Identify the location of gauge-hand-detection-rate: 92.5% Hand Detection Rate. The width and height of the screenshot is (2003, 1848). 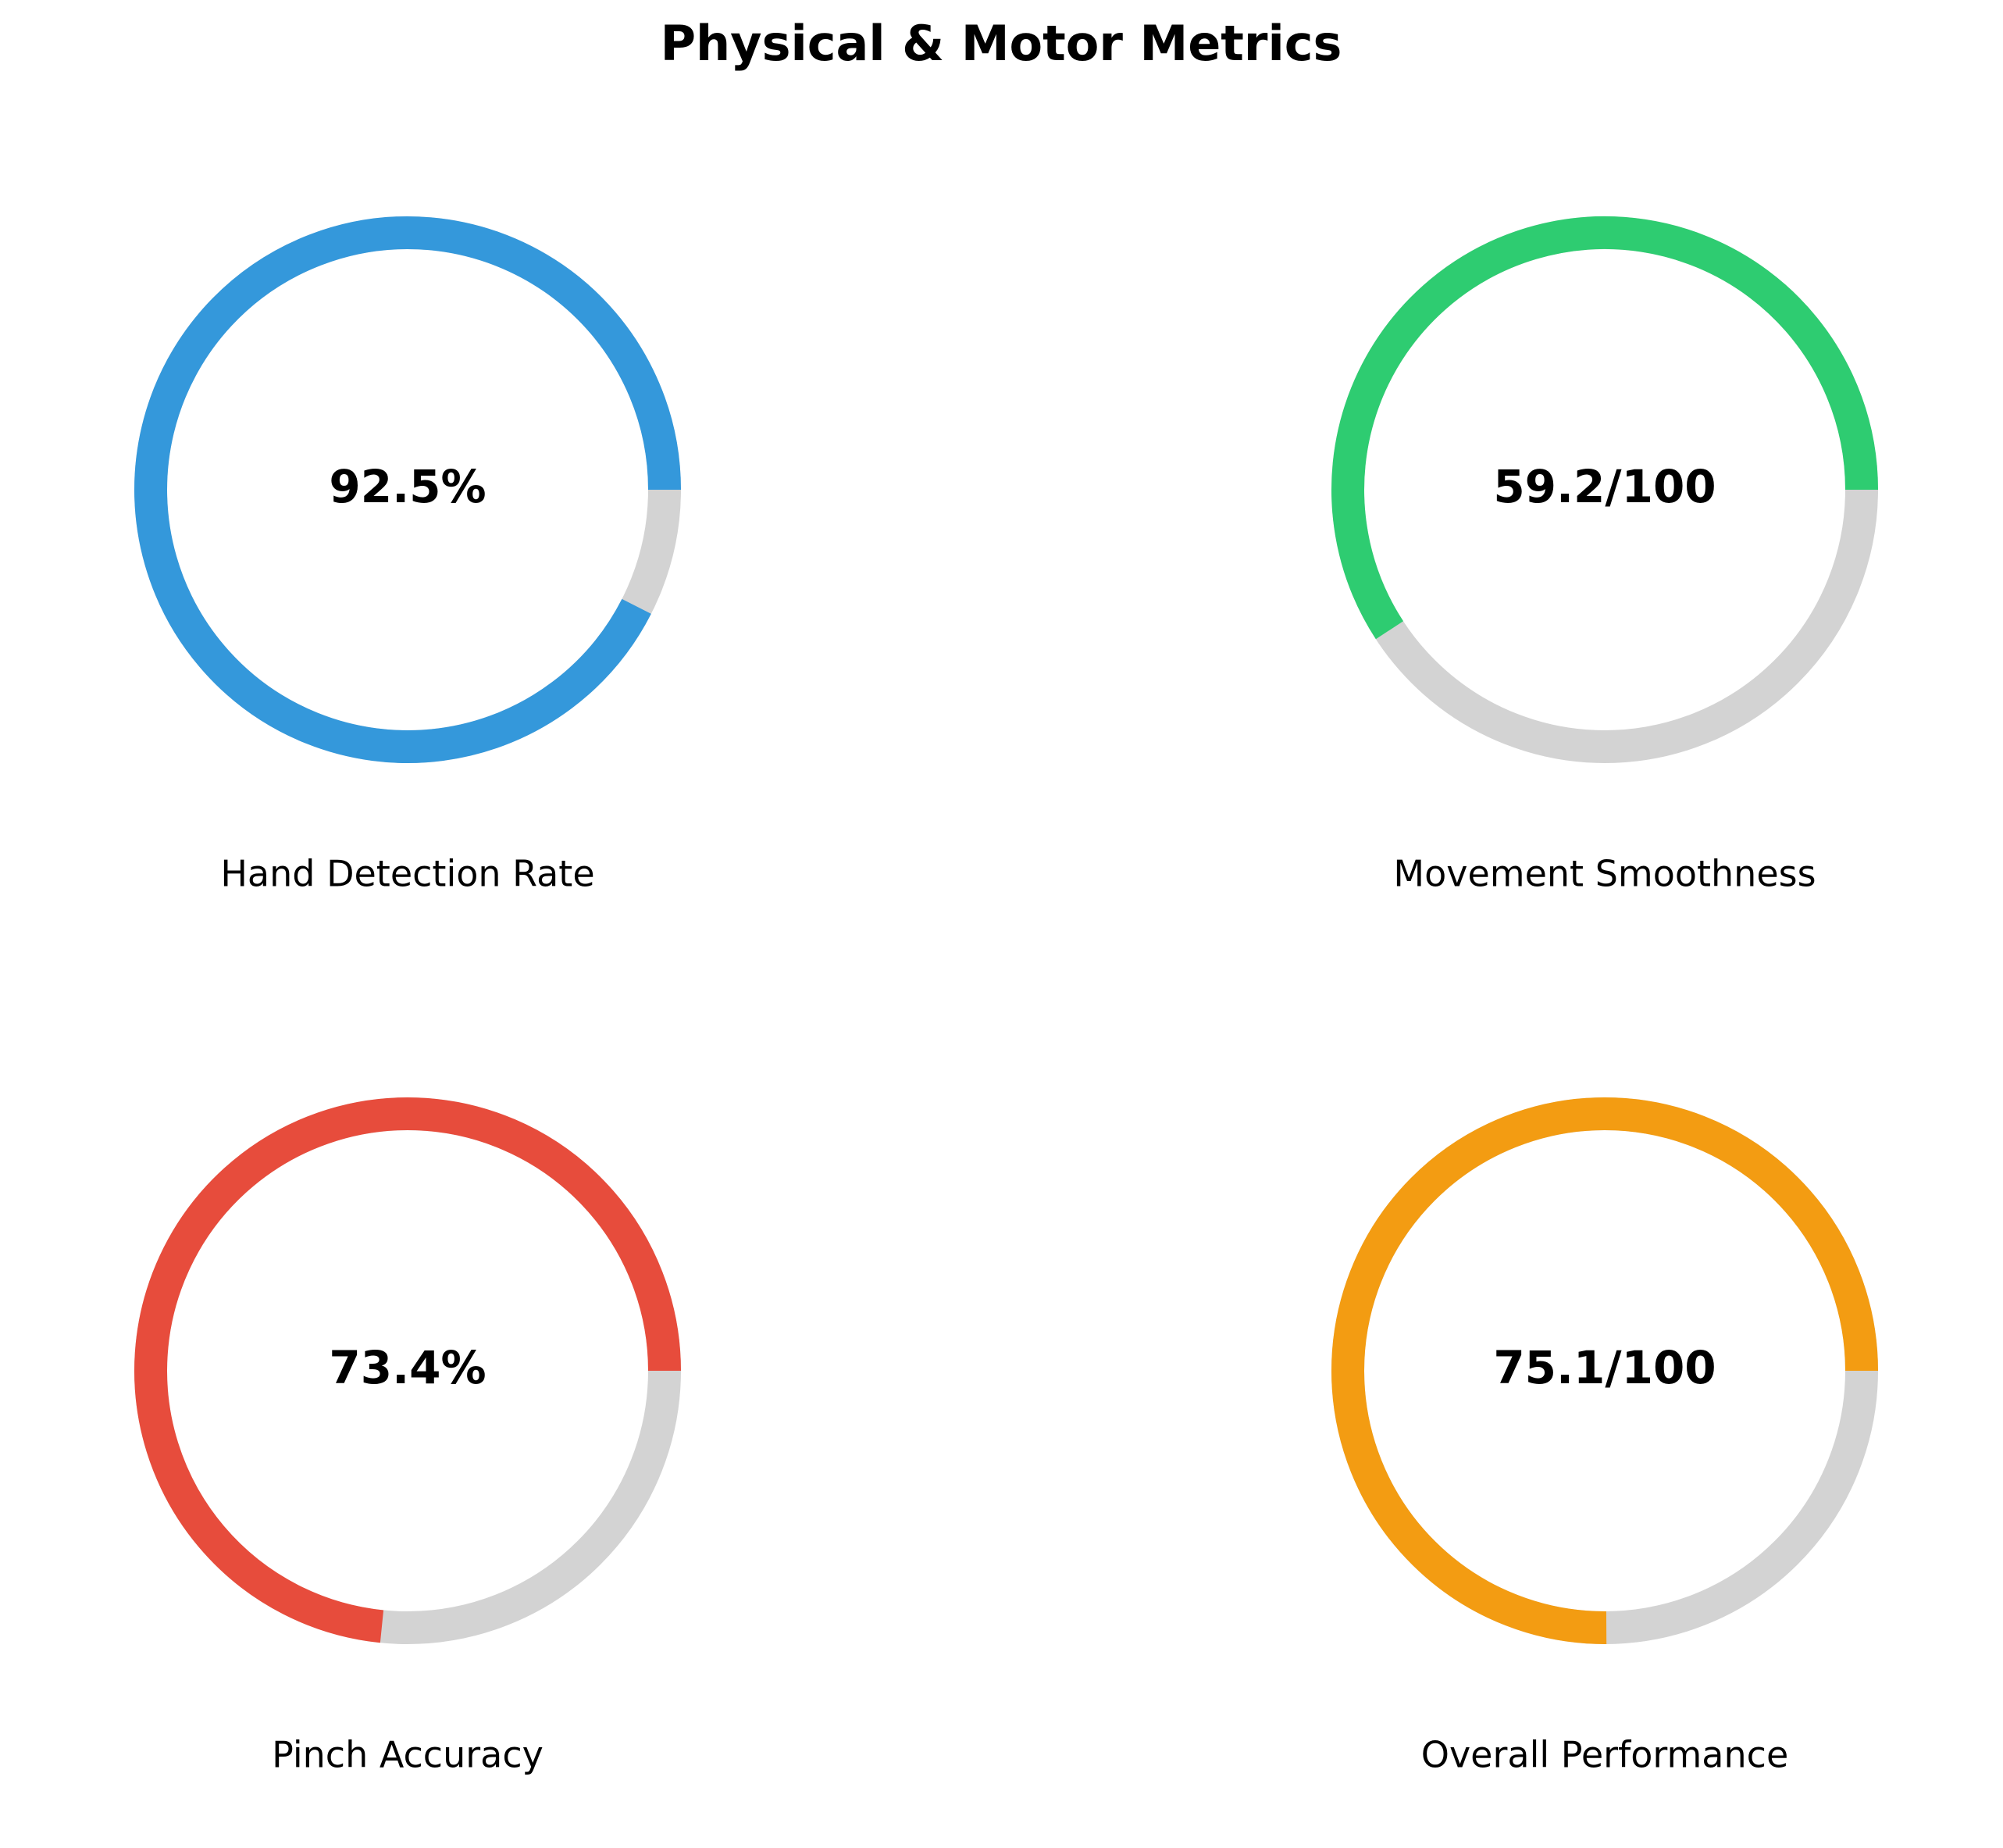
(407, 555).